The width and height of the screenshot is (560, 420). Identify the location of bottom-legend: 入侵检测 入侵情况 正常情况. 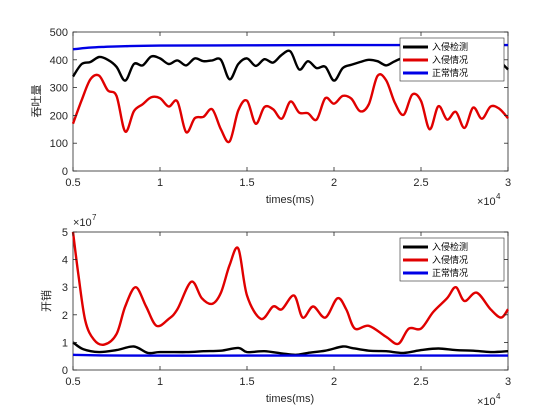
(452, 259).